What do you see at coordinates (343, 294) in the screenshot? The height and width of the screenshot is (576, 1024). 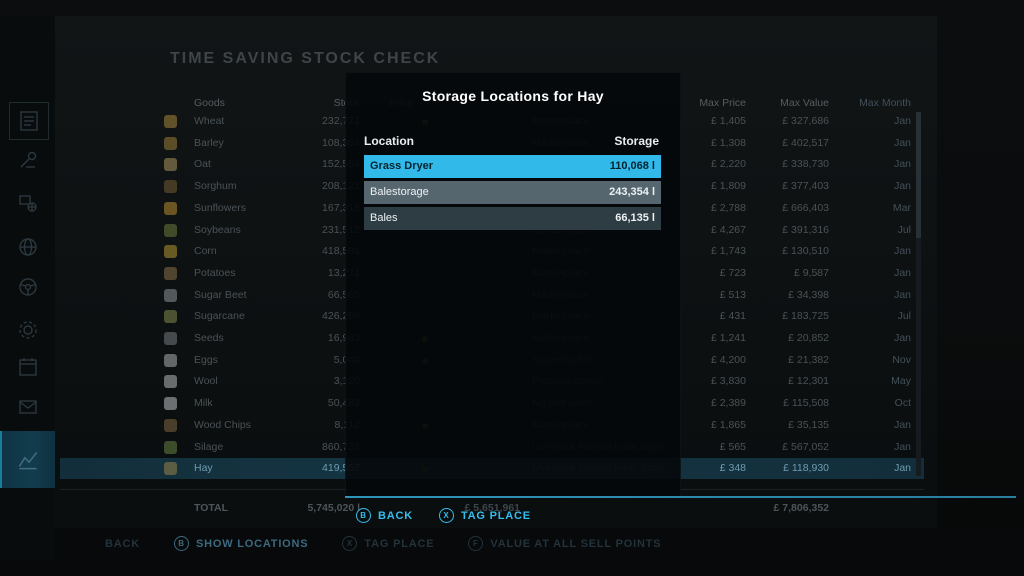 I see `stock-value: 66,585` at bounding box center [343, 294].